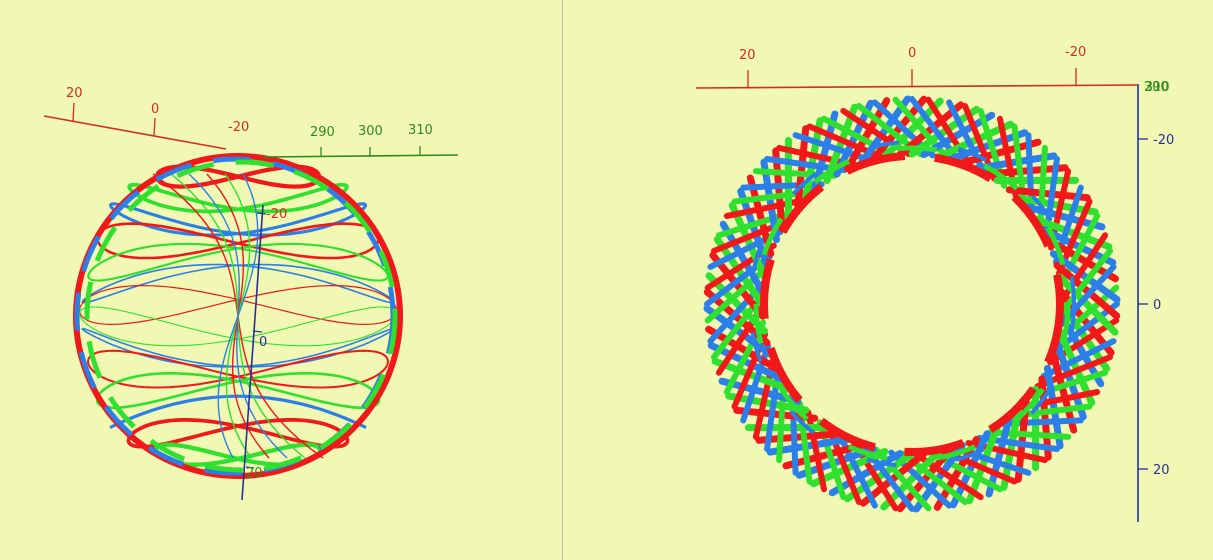 The height and width of the screenshot is (560, 1213). Describe the element at coordinates (360, 156) in the screenshot. I see `y-axis-line` at that location.